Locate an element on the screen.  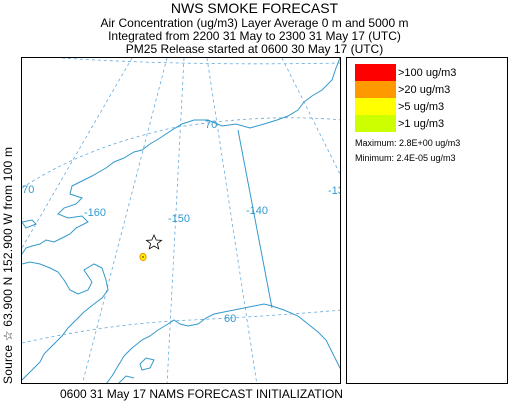
coastline-south is located at coordinates (223, 343).